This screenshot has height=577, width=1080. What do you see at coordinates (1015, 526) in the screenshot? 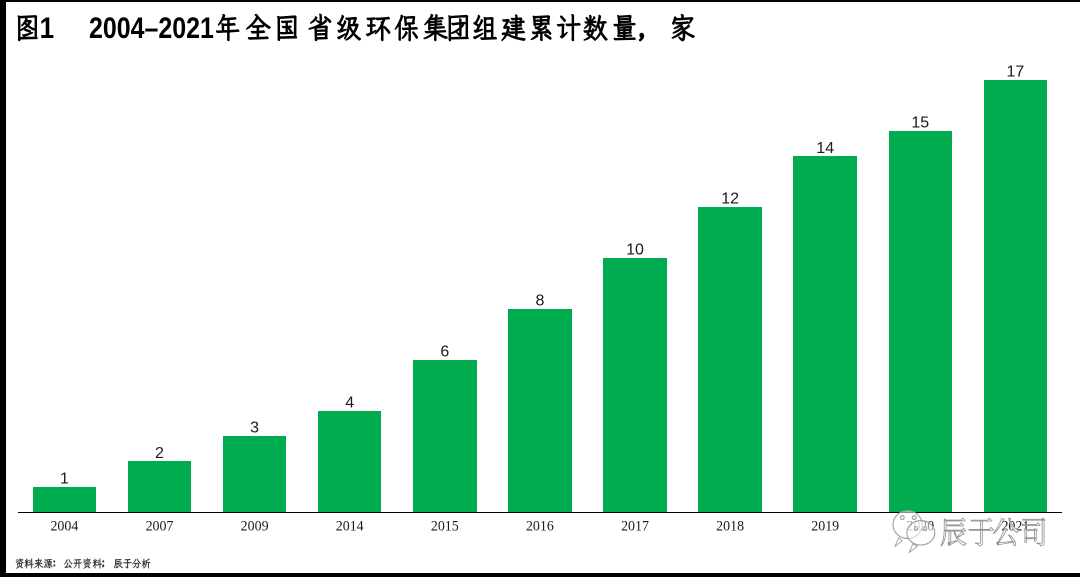
I see `svg-text: 2021` at bounding box center [1015, 526].